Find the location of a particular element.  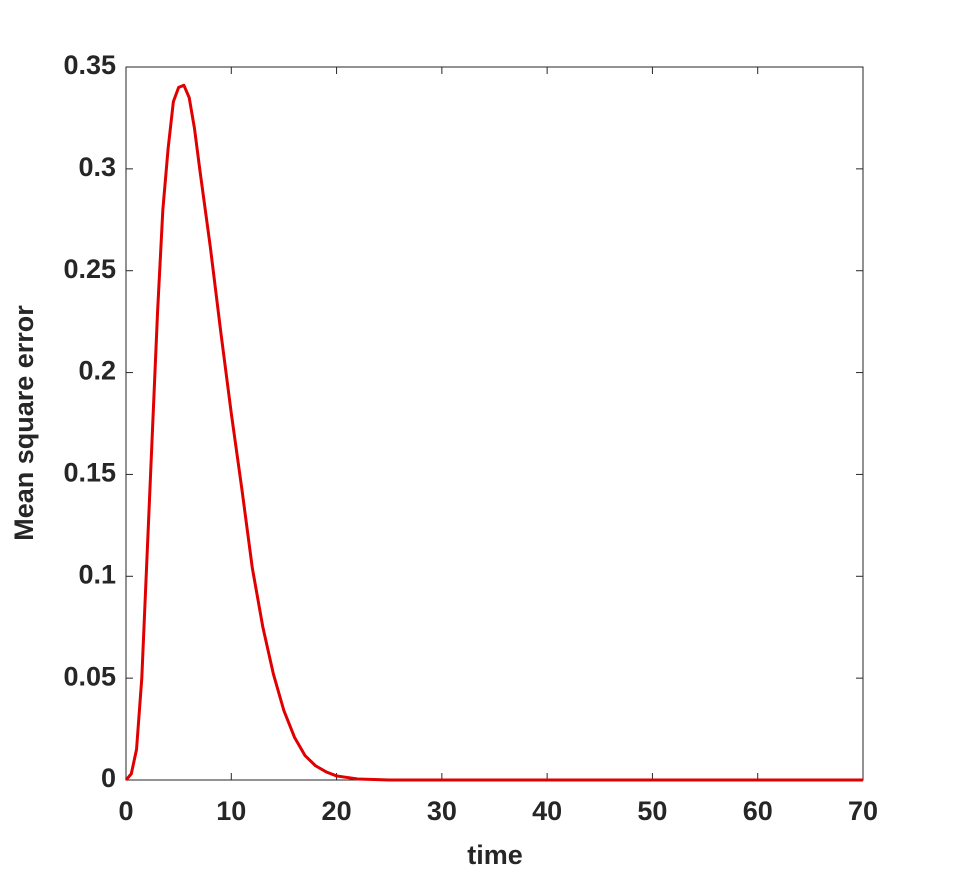

x-tick-label: 10 is located at coordinates (231, 811).